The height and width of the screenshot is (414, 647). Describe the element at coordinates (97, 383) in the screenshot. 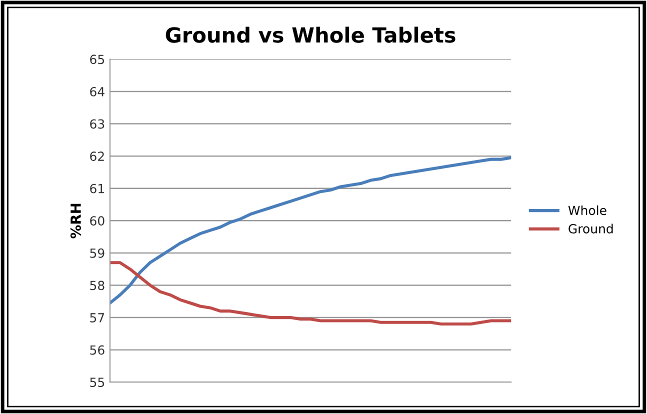

I see `y-tick-label: 55` at that location.